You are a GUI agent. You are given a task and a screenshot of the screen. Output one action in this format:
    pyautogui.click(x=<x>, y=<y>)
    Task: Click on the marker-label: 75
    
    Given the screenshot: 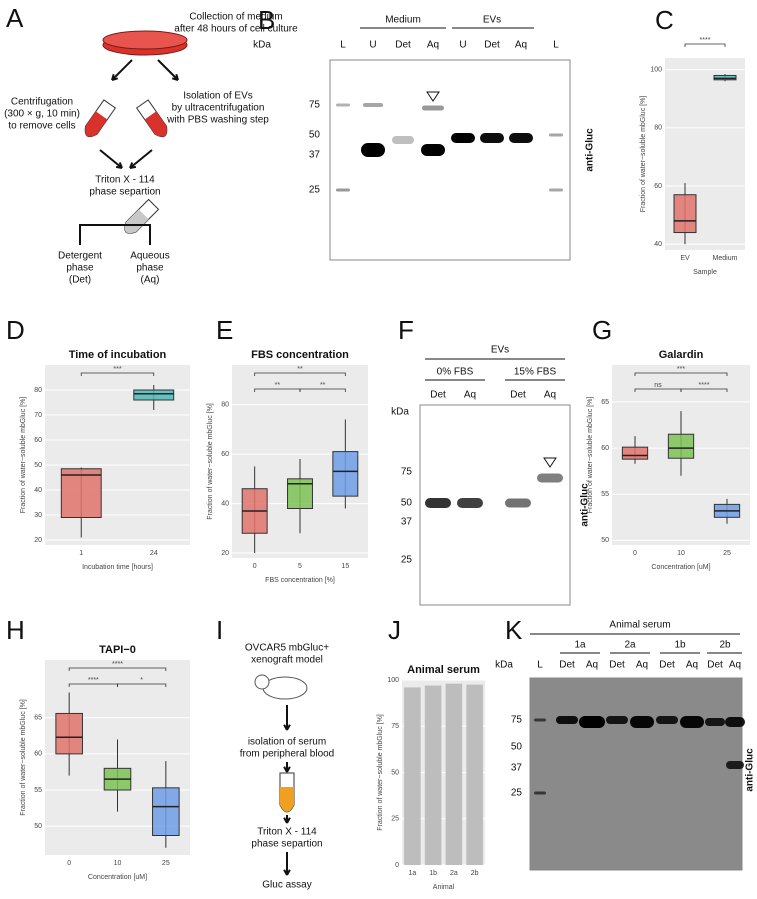 What is the action you would take?
    pyautogui.click(x=407, y=472)
    